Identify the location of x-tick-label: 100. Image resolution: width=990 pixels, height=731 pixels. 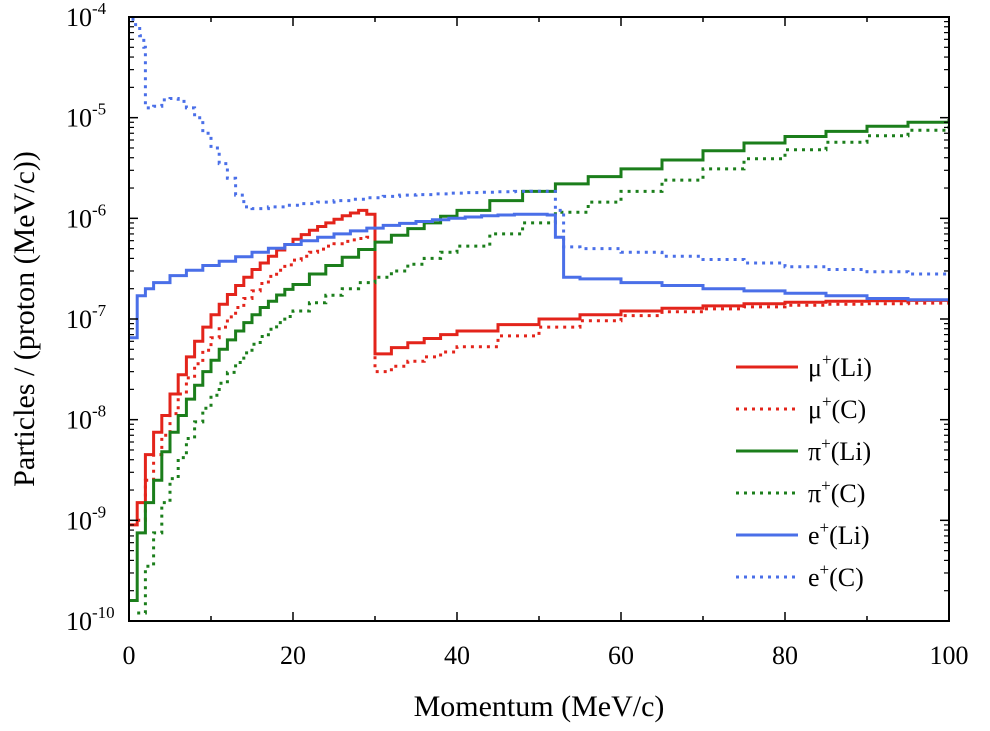
(949, 655).